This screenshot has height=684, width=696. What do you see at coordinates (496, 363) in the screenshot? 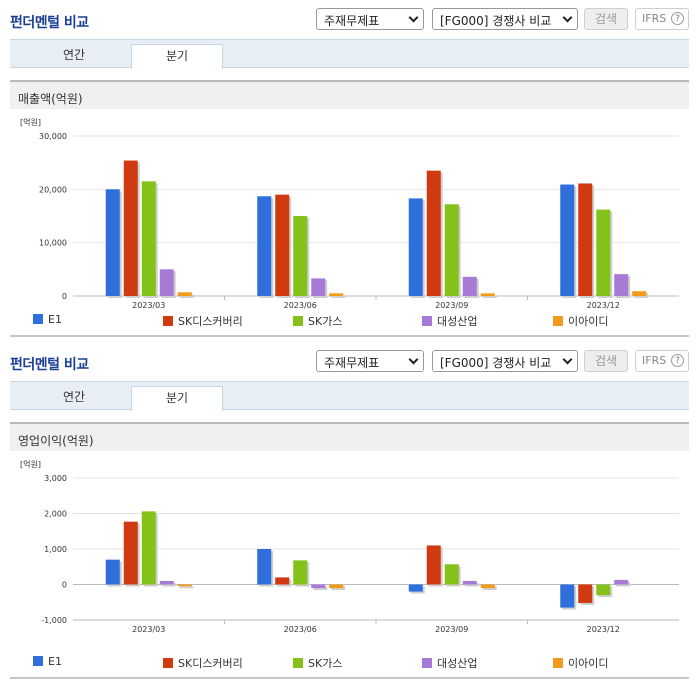
I see `compare-select-value: [FG000] 경쟁사 비교` at bounding box center [496, 363].